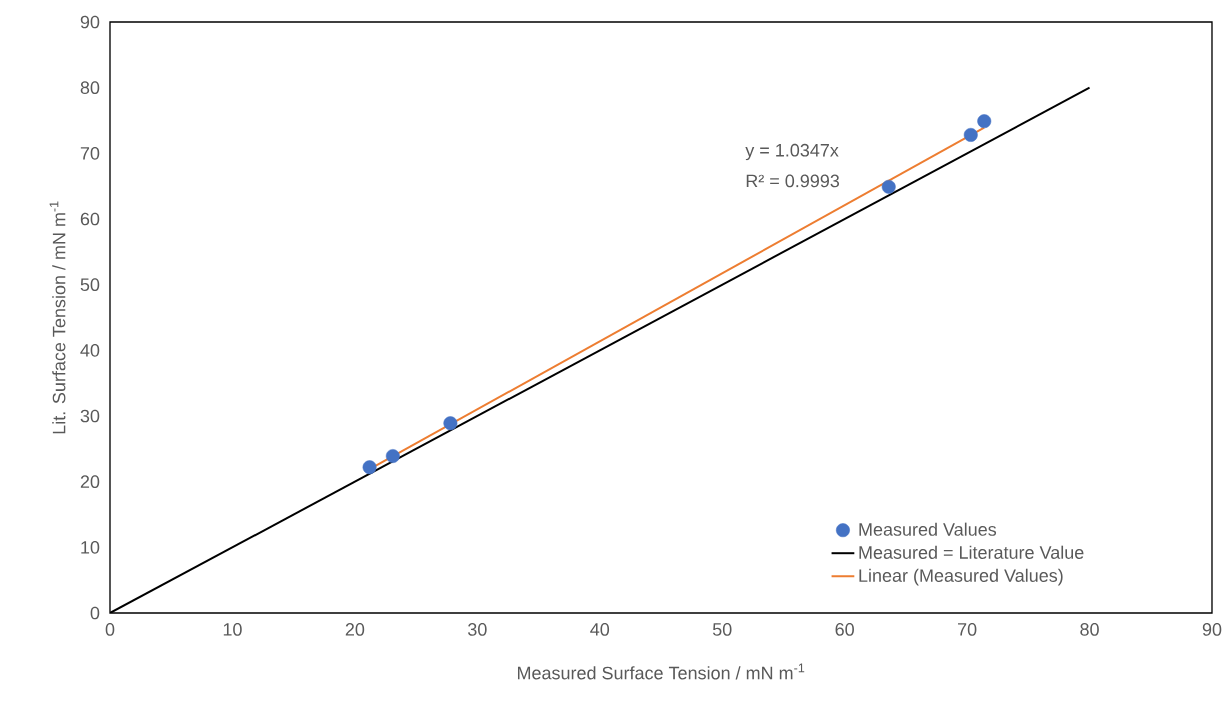 The height and width of the screenshot is (718, 1225). What do you see at coordinates (57, 317) in the screenshot?
I see `y-axis-title: Lit. Surface Tension / mN m$^{-1}$` at bounding box center [57, 317].